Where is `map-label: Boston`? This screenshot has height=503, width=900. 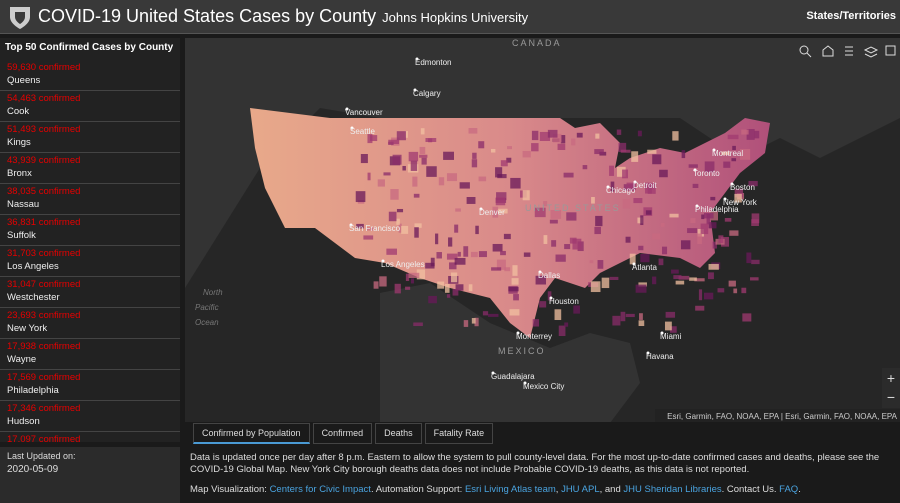 map-label: Boston is located at coordinates (742, 187).